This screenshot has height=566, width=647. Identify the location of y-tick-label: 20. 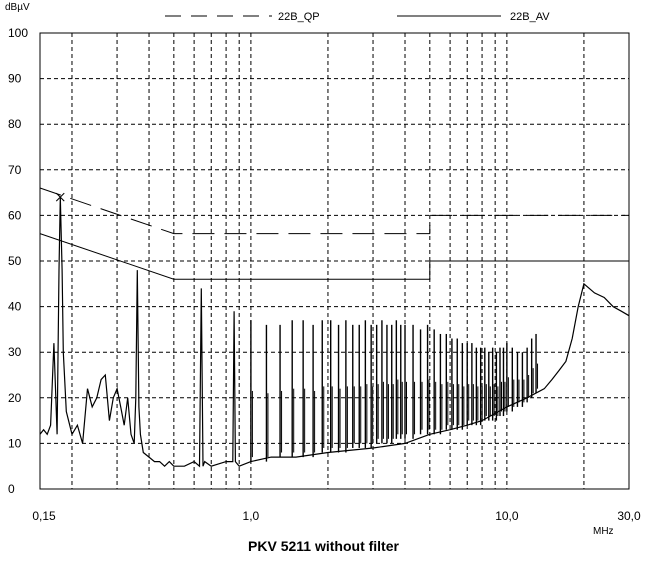
(15, 398).